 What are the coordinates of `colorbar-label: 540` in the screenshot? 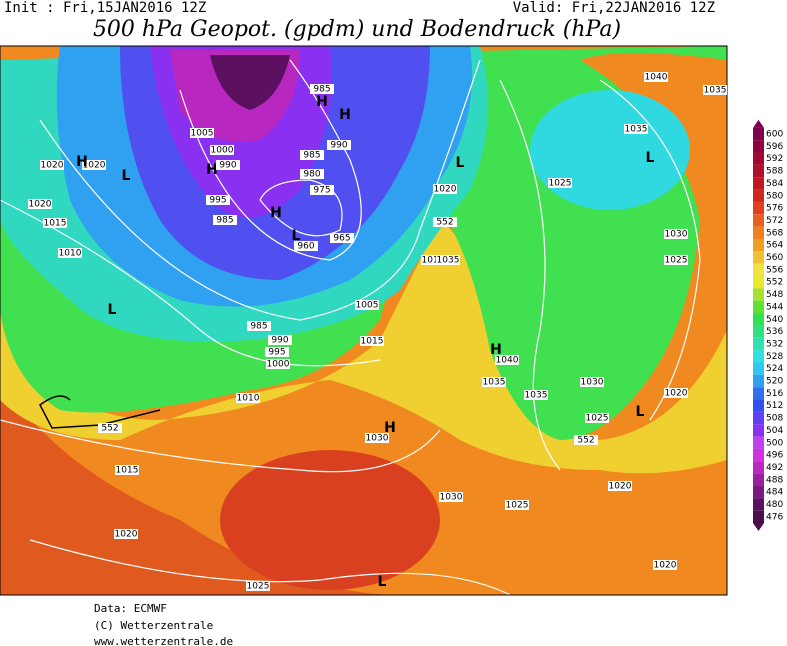 It's located at (774, 320).